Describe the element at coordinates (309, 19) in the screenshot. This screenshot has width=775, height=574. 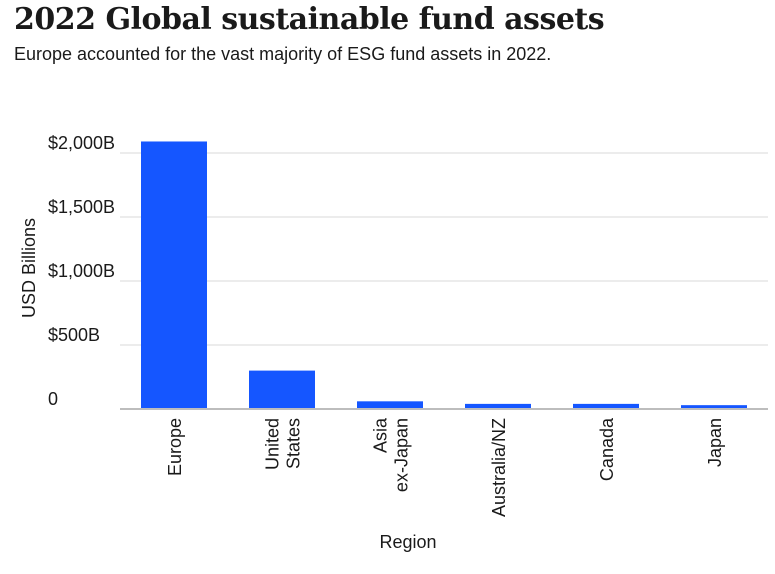
I see `chart-title: 2022 Global sustainable fund assets` at that location.